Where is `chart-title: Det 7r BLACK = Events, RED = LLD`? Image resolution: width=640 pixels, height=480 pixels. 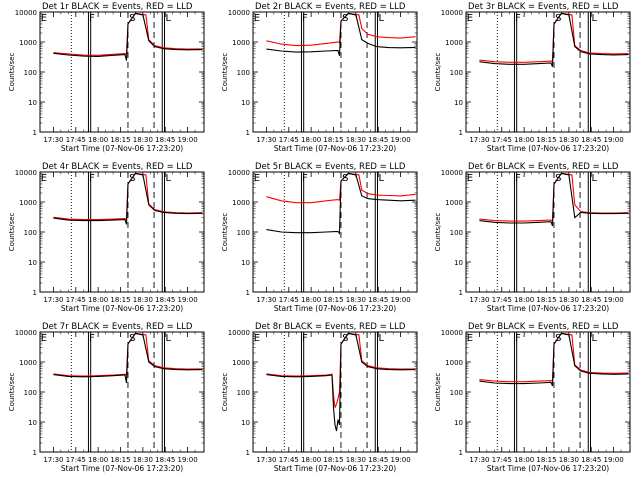
chart-title: Det 7r BLACK = Events, RED = LLD is located at coordinates (117, 327).